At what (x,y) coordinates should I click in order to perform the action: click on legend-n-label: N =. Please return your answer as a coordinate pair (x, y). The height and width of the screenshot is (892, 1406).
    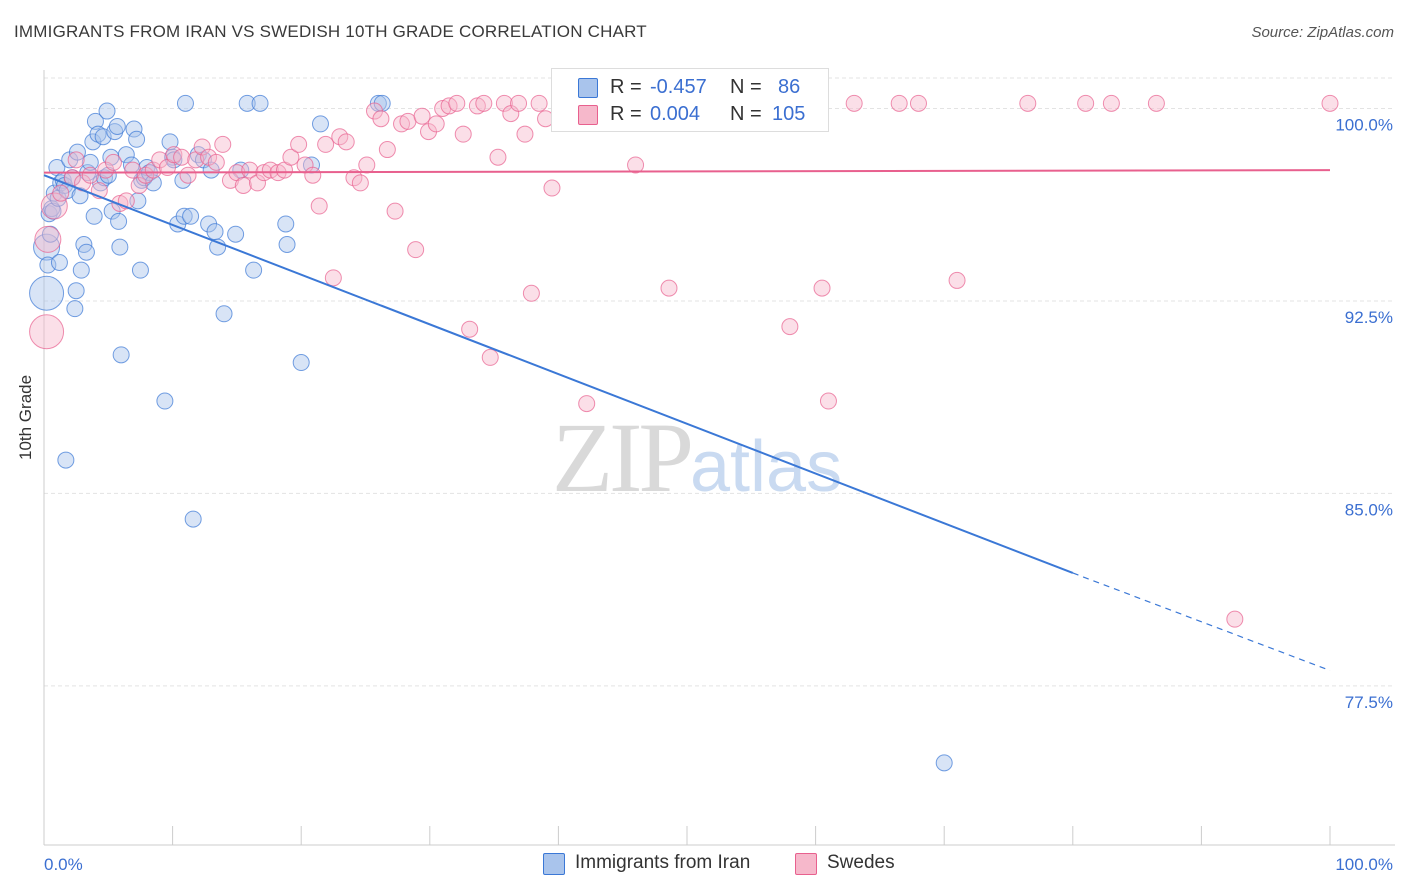
    Looking at the image, I should click on (746, 114).